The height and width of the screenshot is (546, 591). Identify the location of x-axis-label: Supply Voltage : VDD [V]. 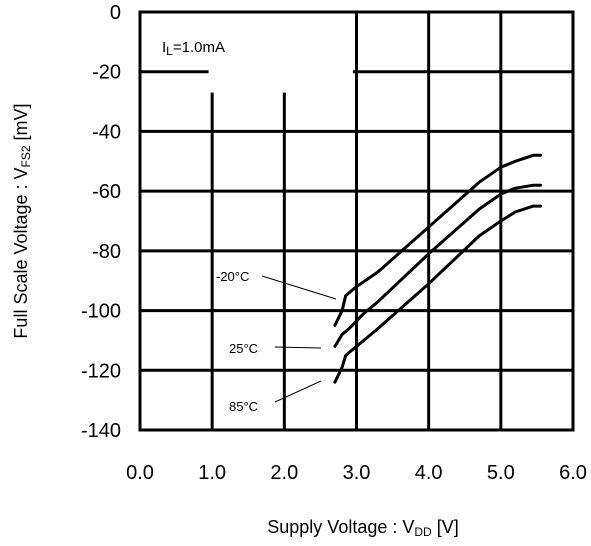
(362, 528).